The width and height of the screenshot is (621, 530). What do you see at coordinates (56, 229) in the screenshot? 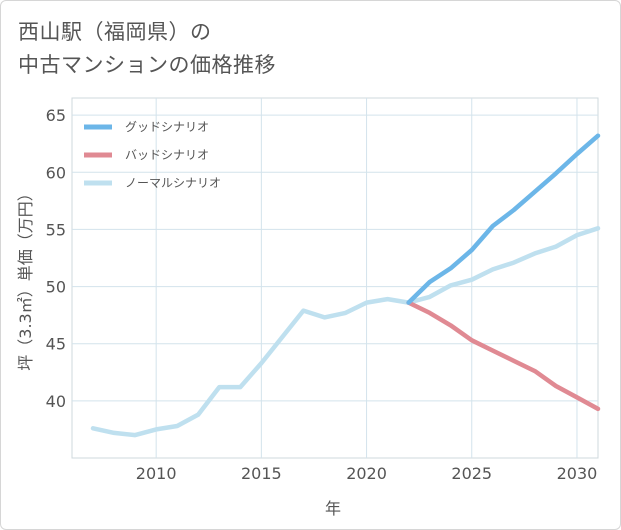
I see `y-tick-label: 55` at bounding box center [56, 229].